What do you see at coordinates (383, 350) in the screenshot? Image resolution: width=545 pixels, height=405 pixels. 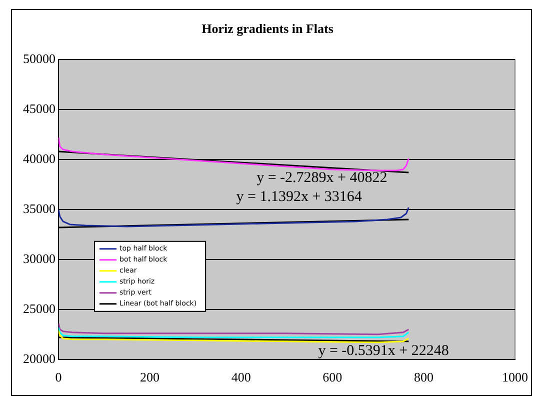 I see `annotation: y = -0.5391x + 22248` at bounding box center [383, 350].